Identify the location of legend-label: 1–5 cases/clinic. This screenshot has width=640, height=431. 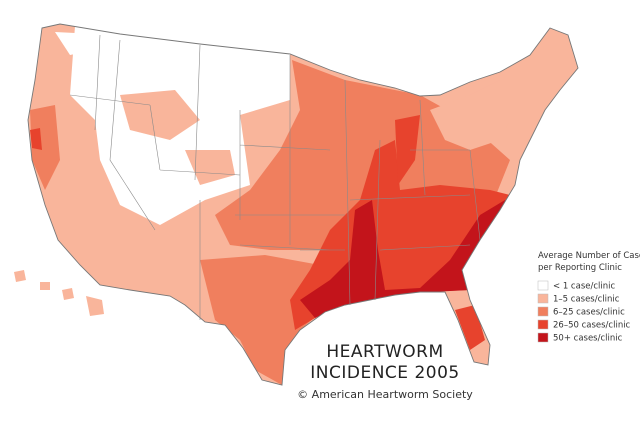
(586, 300).